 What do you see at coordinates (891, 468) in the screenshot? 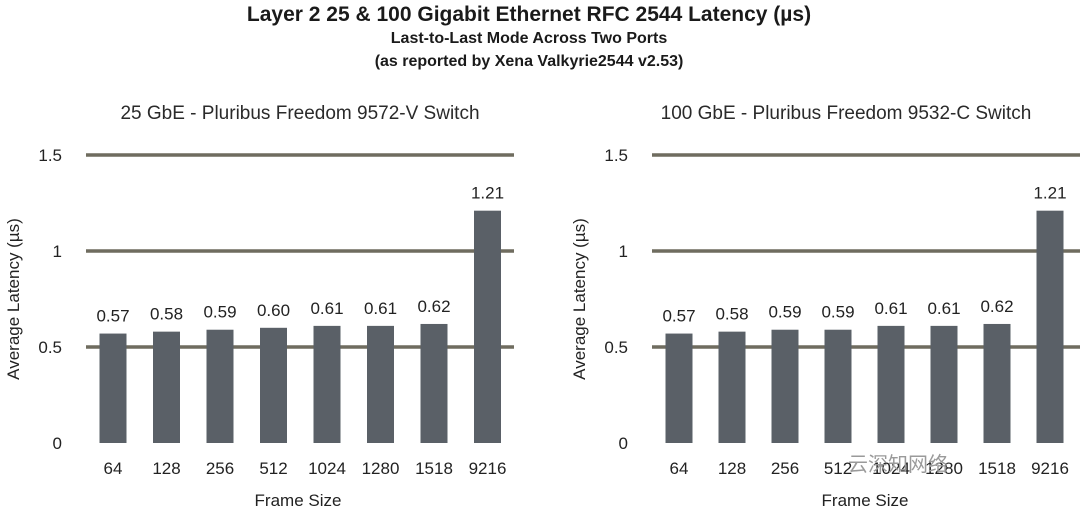
I see `chart2-xtick-label: 1024` at bounding box center [891, 468].